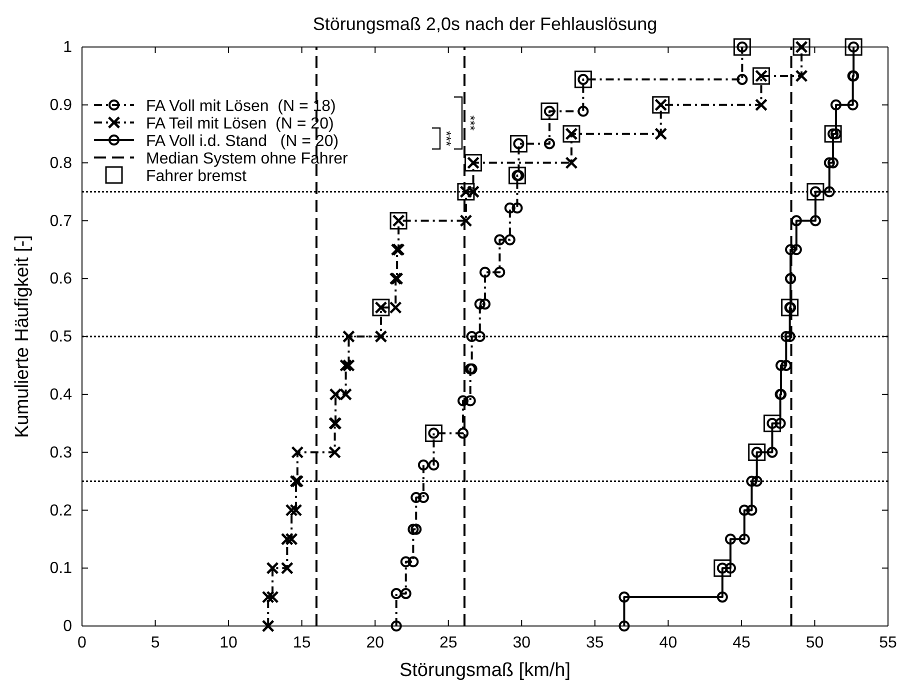 The height and width of the screenshot is (686, 901). I want to click on y-tick-label: 0.5, so click(61, 337).